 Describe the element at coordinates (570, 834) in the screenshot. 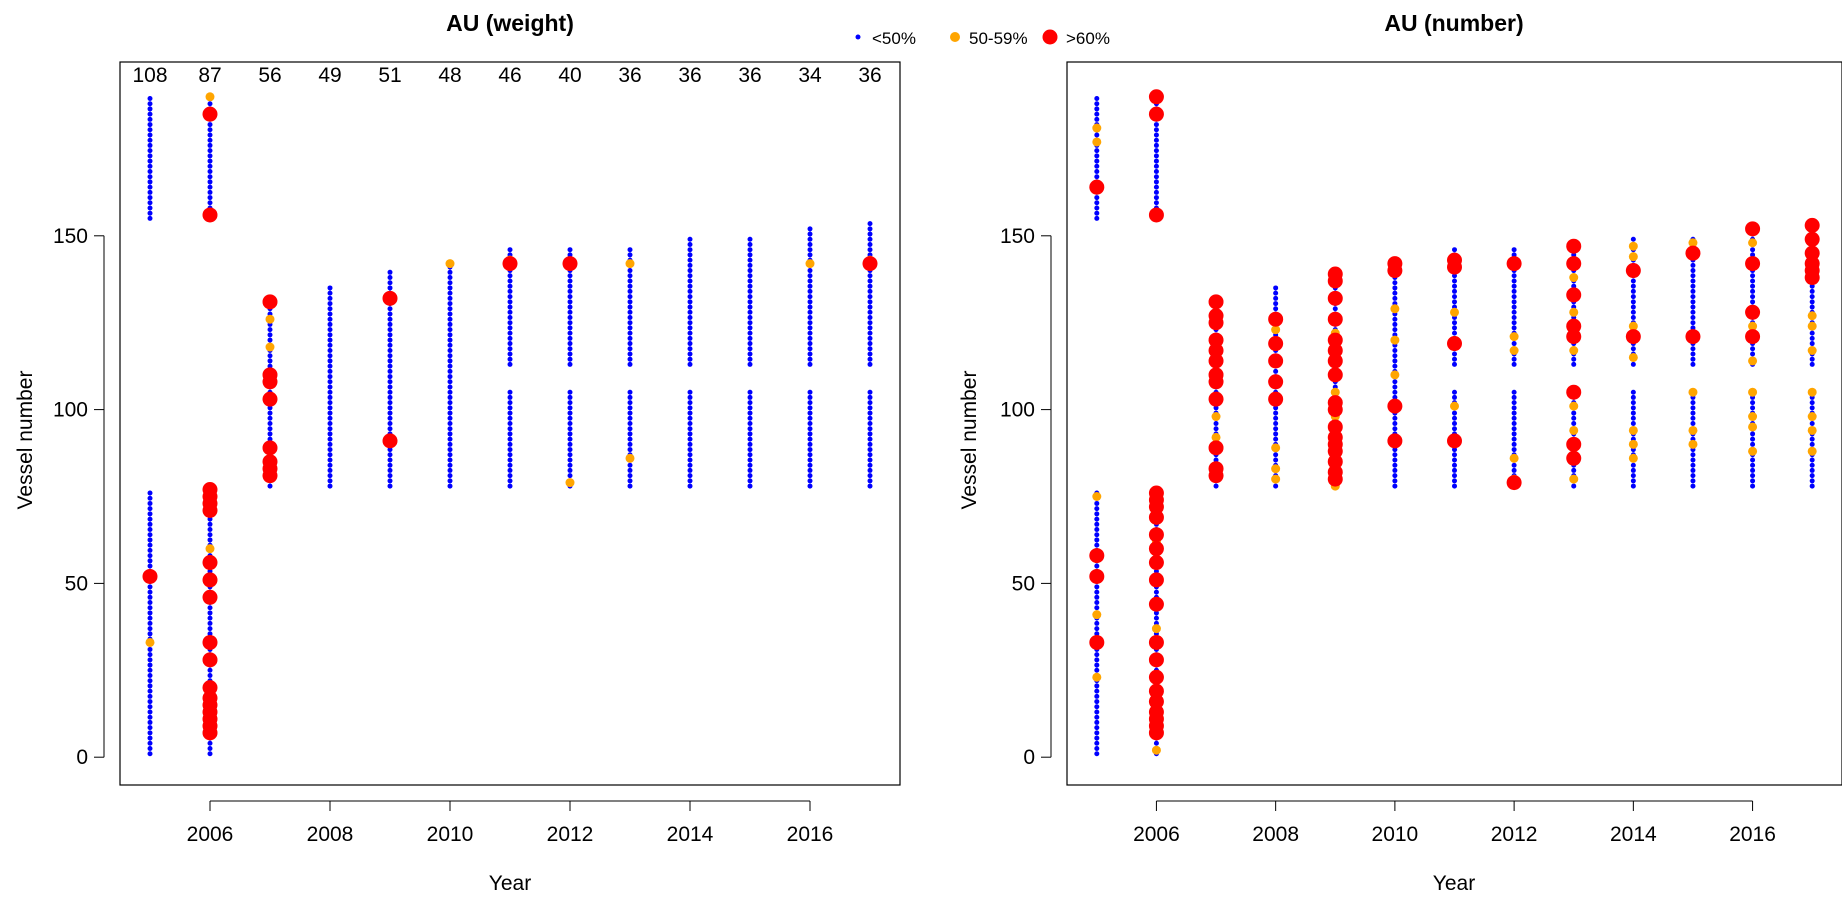

I see `x-tick-label: 2012` at that location.